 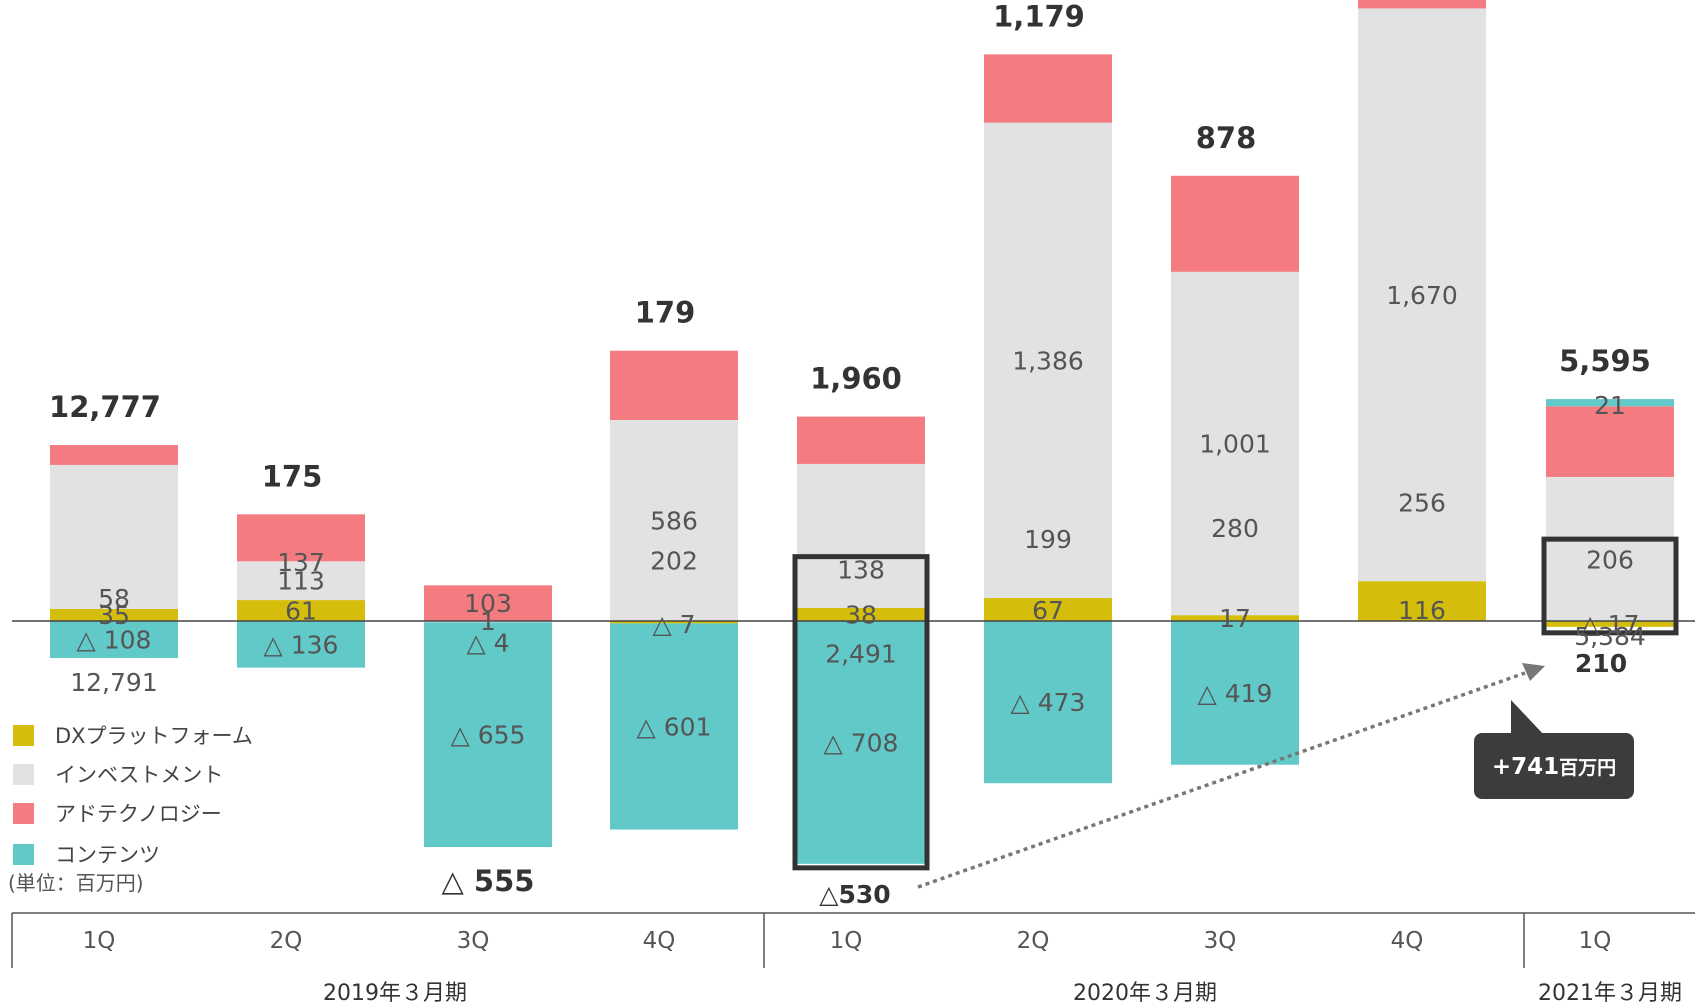 I want to click on label-adtech-cat-3: 103, so click(x=488, y=603).